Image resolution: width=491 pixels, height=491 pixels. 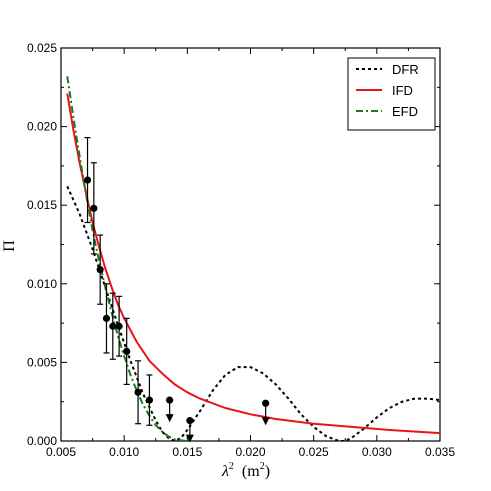 I want to click on x-tick-label: 0.025, so click(x=314, y=452).